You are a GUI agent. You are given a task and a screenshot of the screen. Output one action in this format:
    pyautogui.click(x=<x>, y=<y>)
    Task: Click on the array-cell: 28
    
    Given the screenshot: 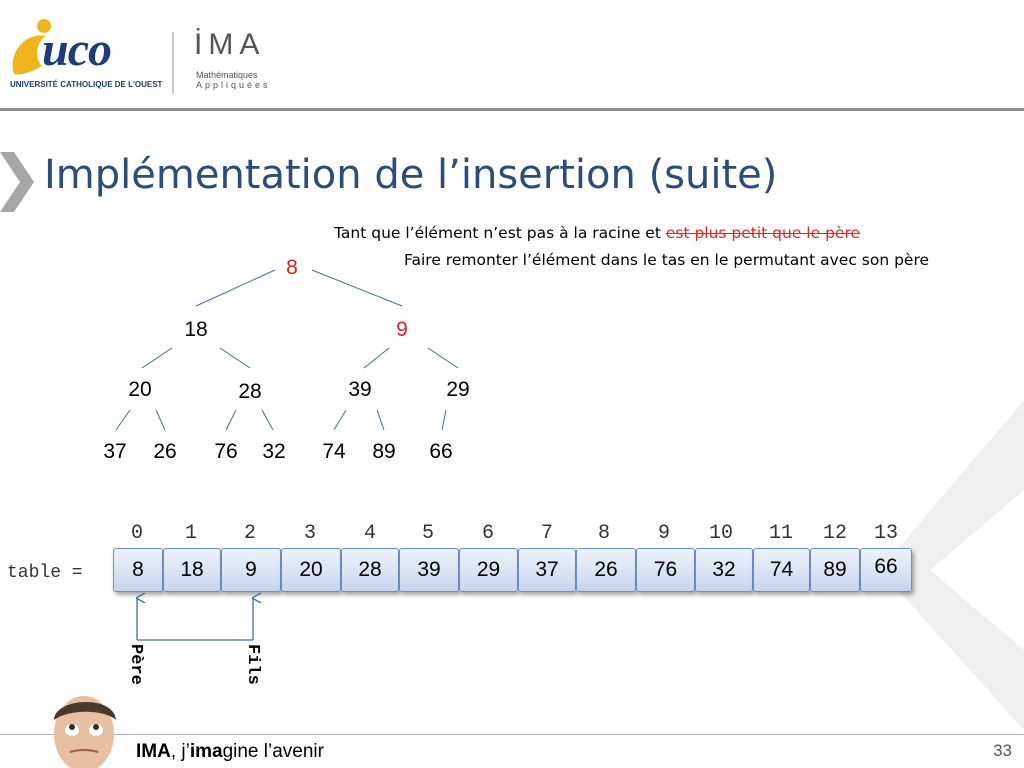 What is the action you would take?
    pyautogui.click(x=370, y=570)
    